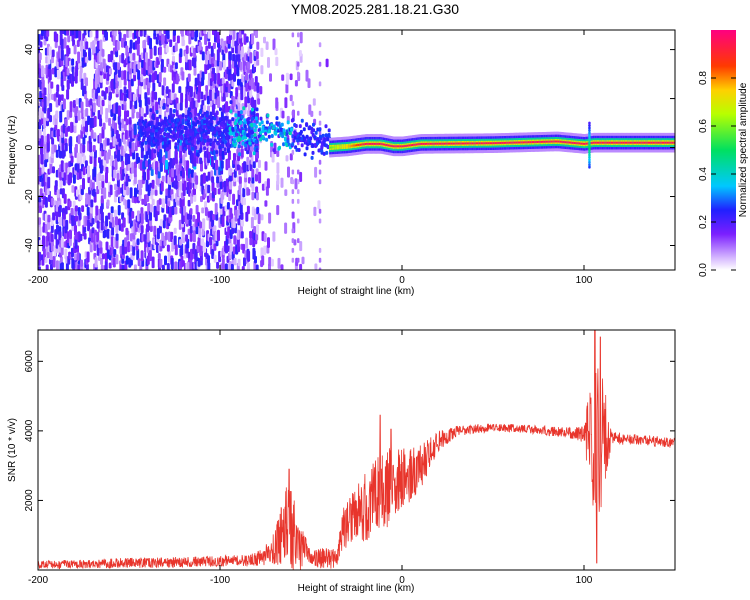 Image resolution: width=750 pixels, height=600 pixels. Describe the element at coordinates (29, 430) in the screenshot. I see `y-tick-label: 4000` at that location.